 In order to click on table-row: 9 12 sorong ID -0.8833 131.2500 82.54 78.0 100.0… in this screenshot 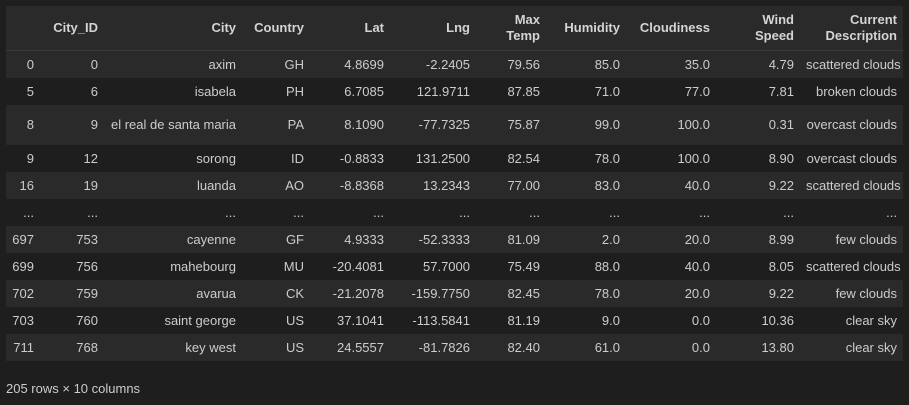, I will do `click(454, 158)`.